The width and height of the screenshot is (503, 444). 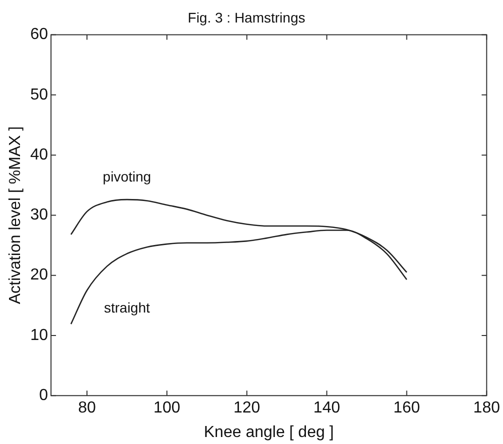 I want to click on y-tick-label: 60, so click(x=39, y=35).